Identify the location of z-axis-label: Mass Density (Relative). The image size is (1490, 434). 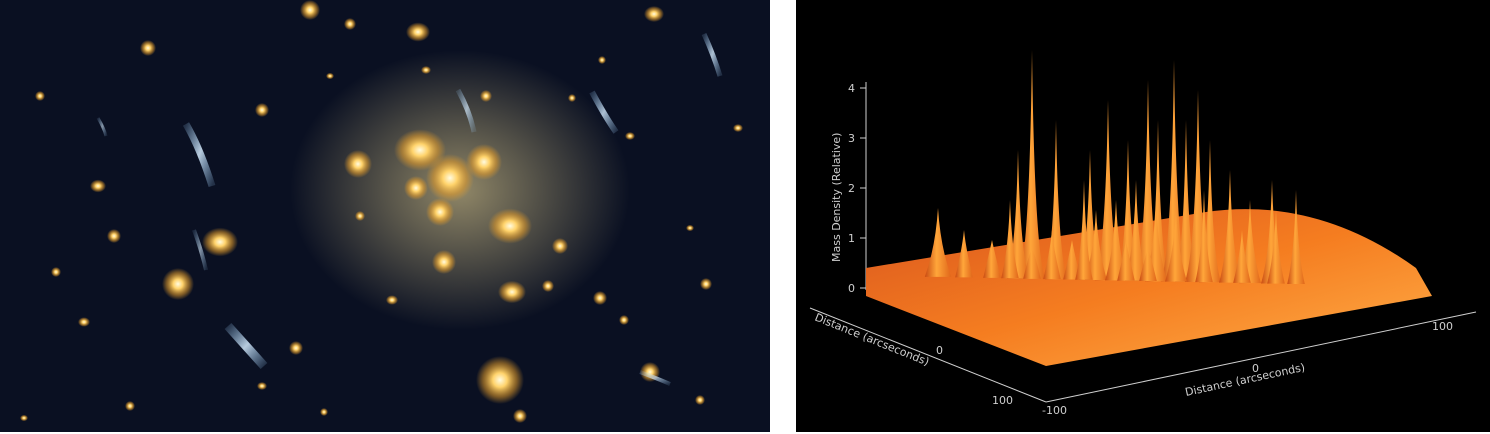
(836, 197).